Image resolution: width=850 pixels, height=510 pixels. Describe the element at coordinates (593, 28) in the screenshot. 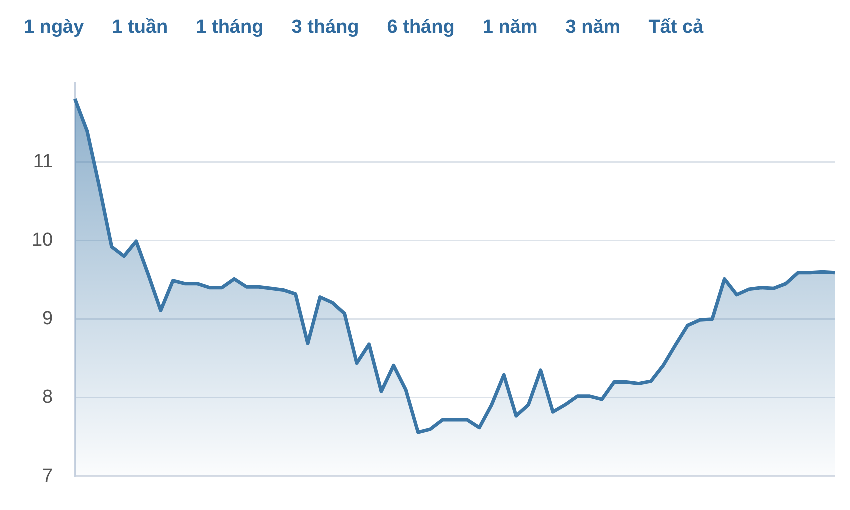

I see `text: 3 năm` at that location.